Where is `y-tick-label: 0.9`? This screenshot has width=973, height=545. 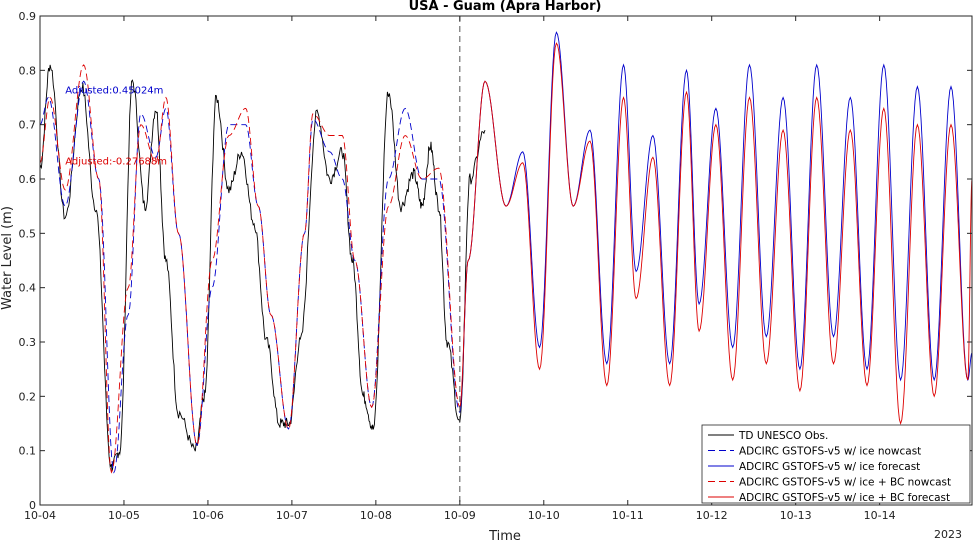
y-tick-label: 0.9 is located at coordinates (28, 16).